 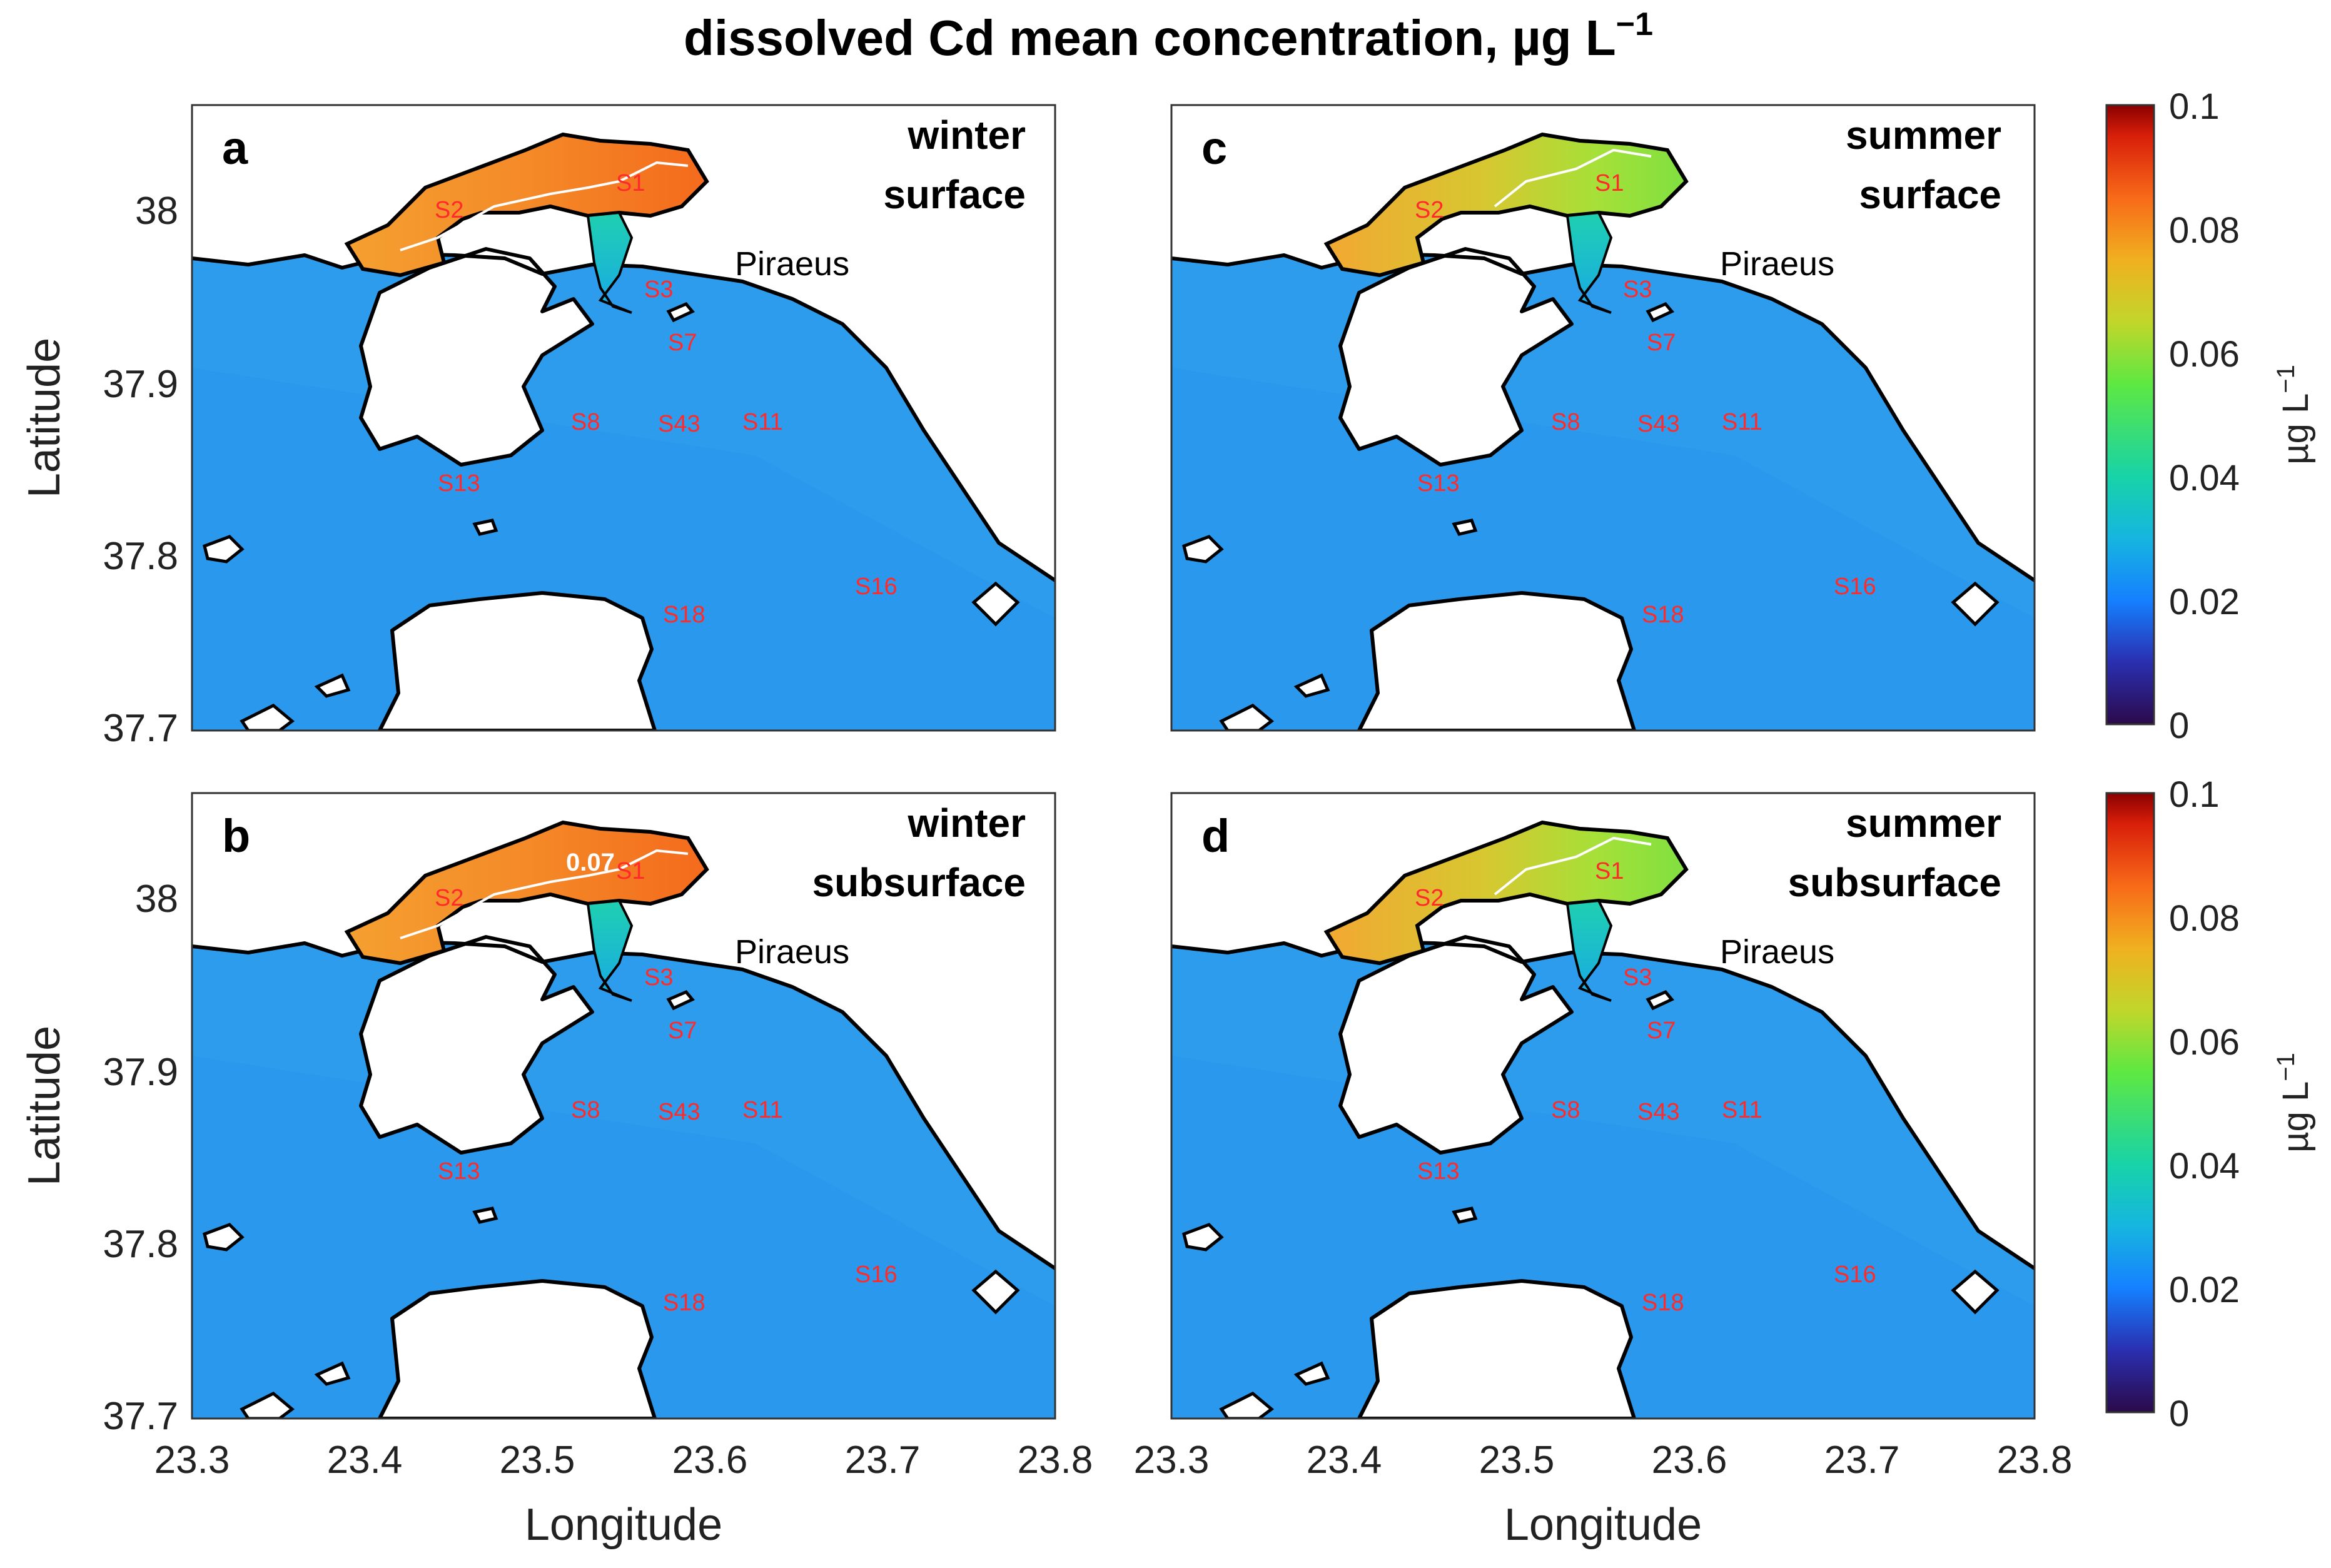 I want to click on panel-letter: c, so click(x=1214, y=148).